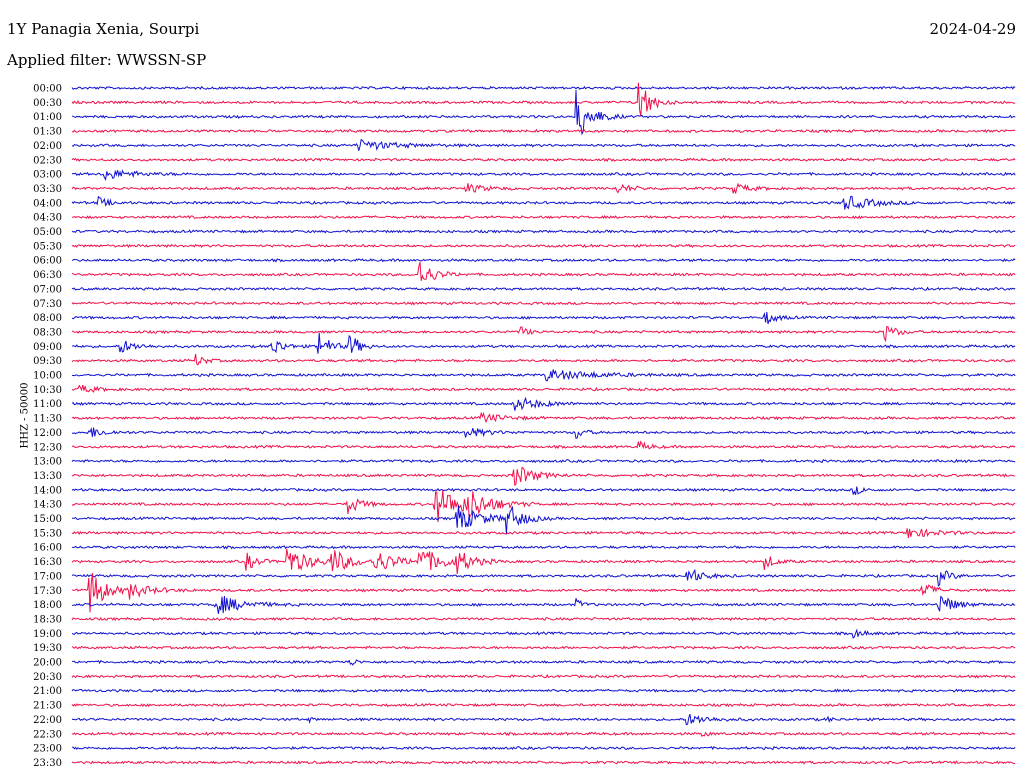  What do you see at coordinates (47, 490) in the screenshot?
I see `time-tick-label: 14:00` at bounding box center [47, 490].